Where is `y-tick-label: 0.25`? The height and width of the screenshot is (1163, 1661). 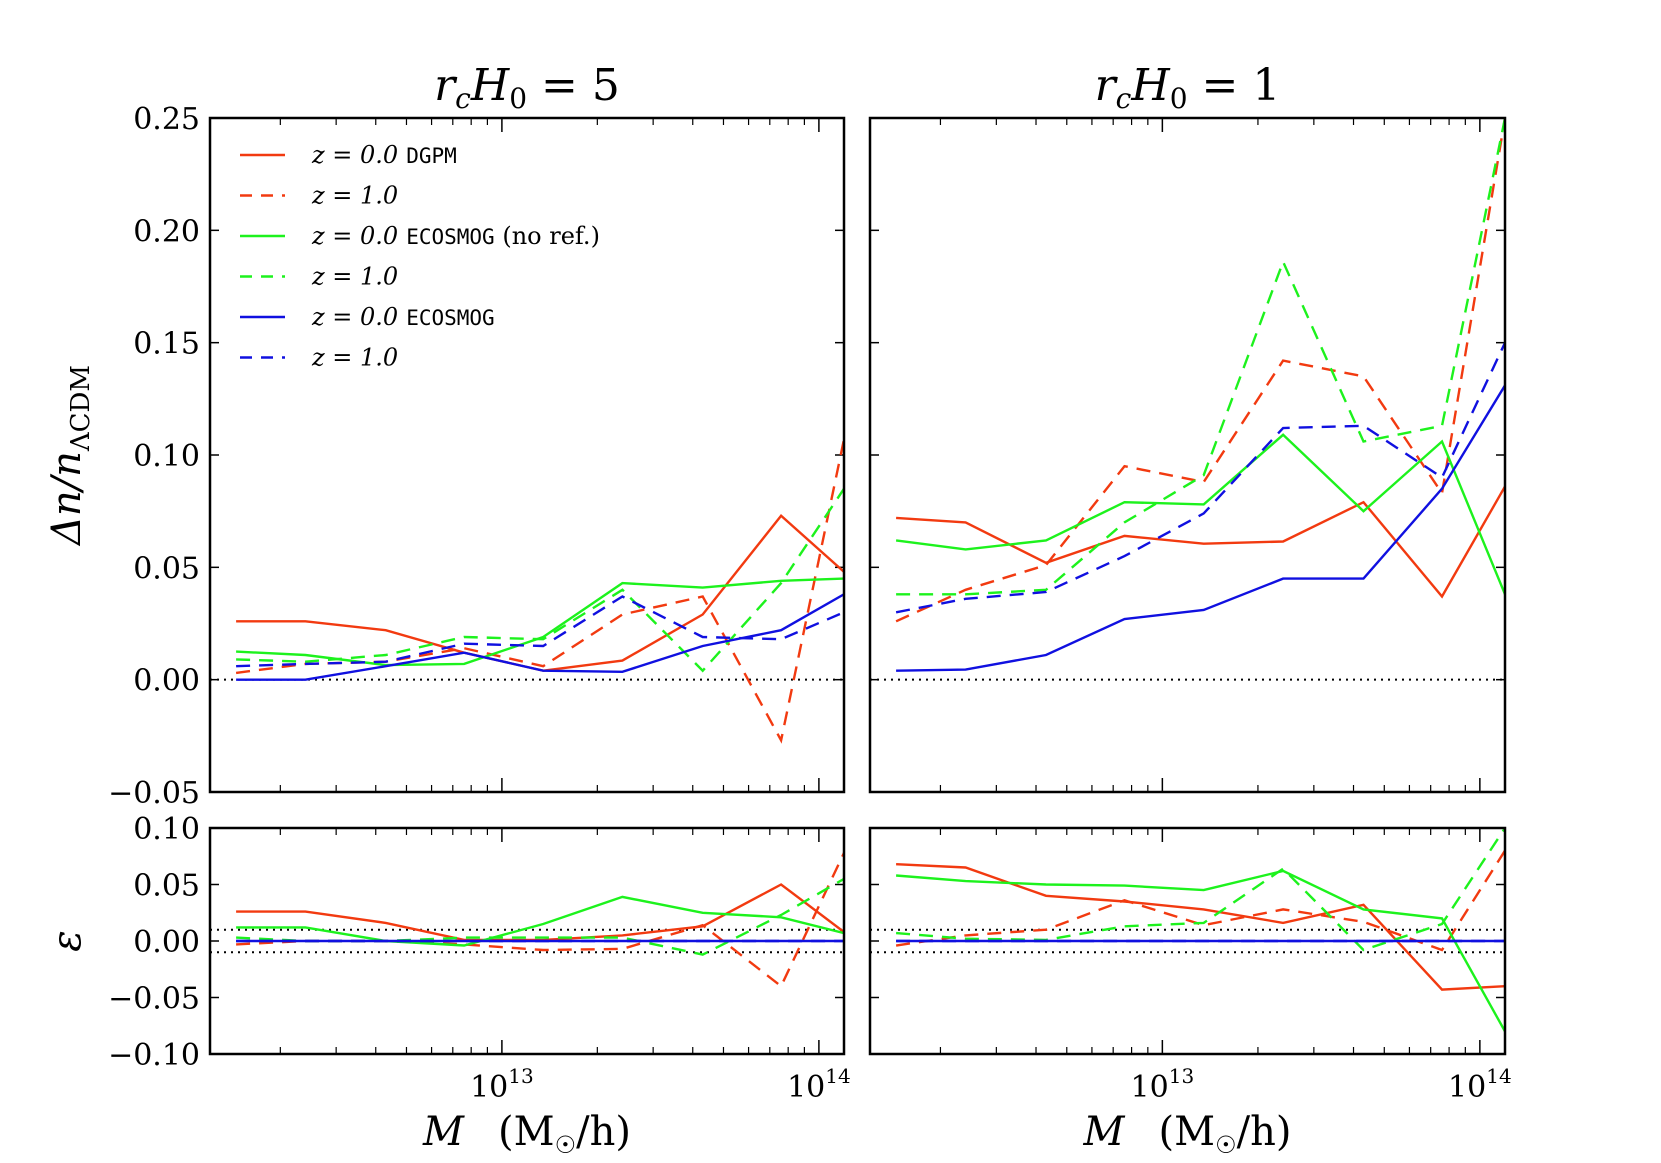 y-tick-label: 0.25 is located at coordinates (166, 119).